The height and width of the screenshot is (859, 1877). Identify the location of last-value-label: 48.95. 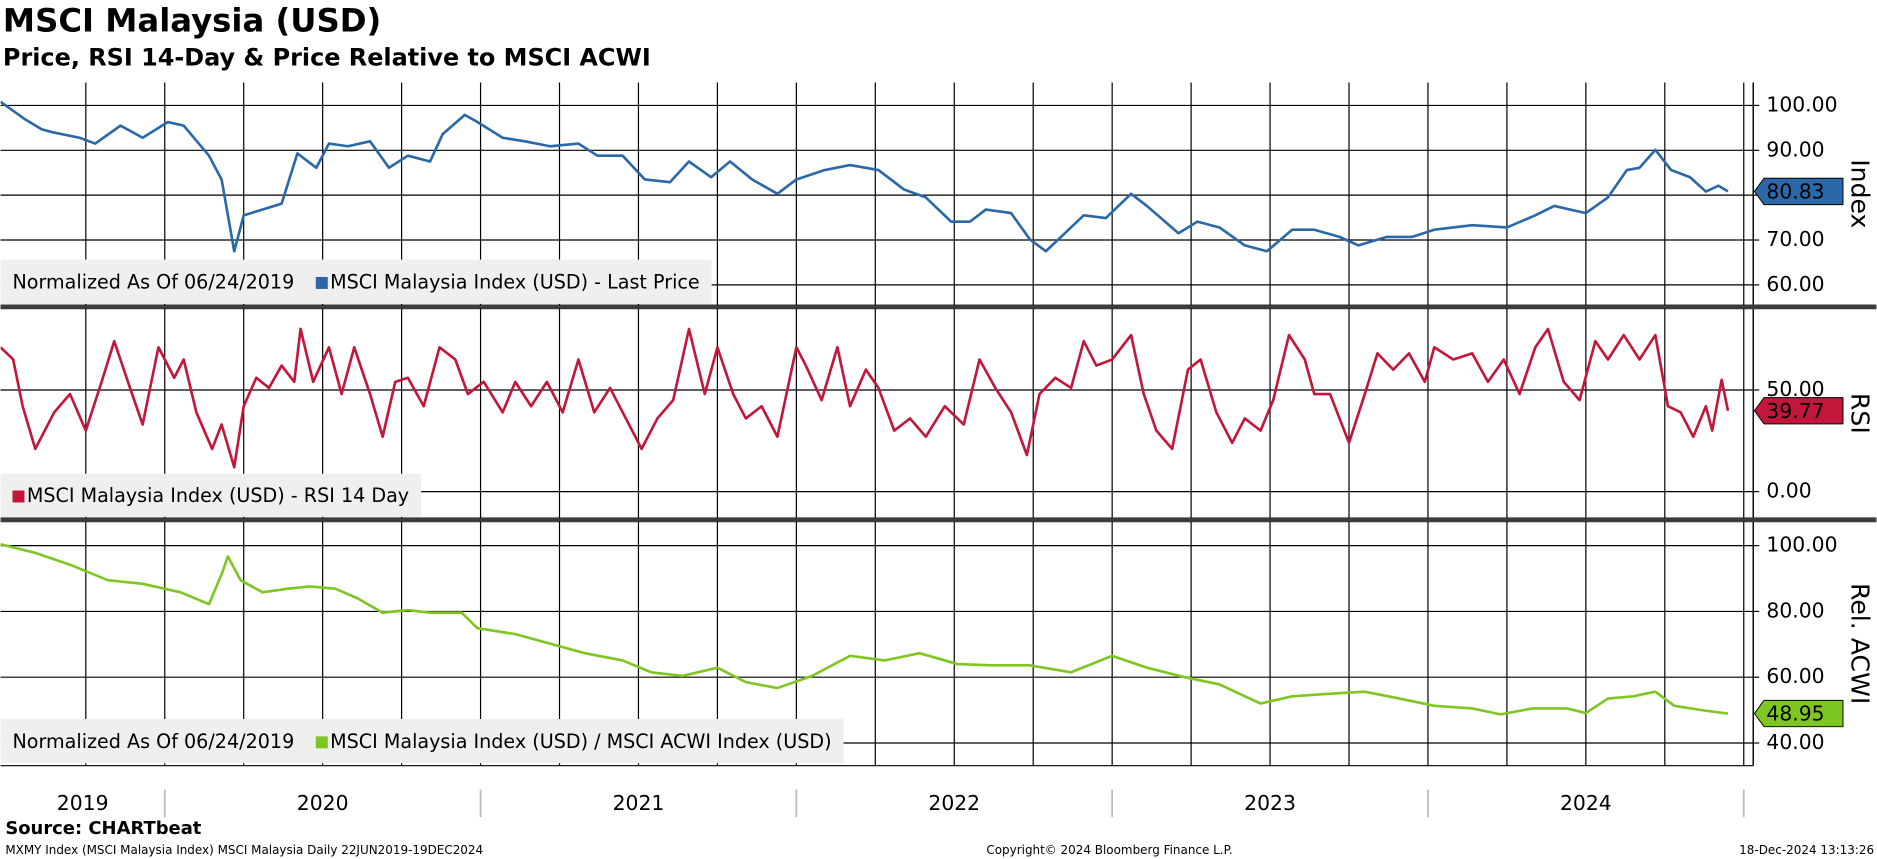
(1795, 714).